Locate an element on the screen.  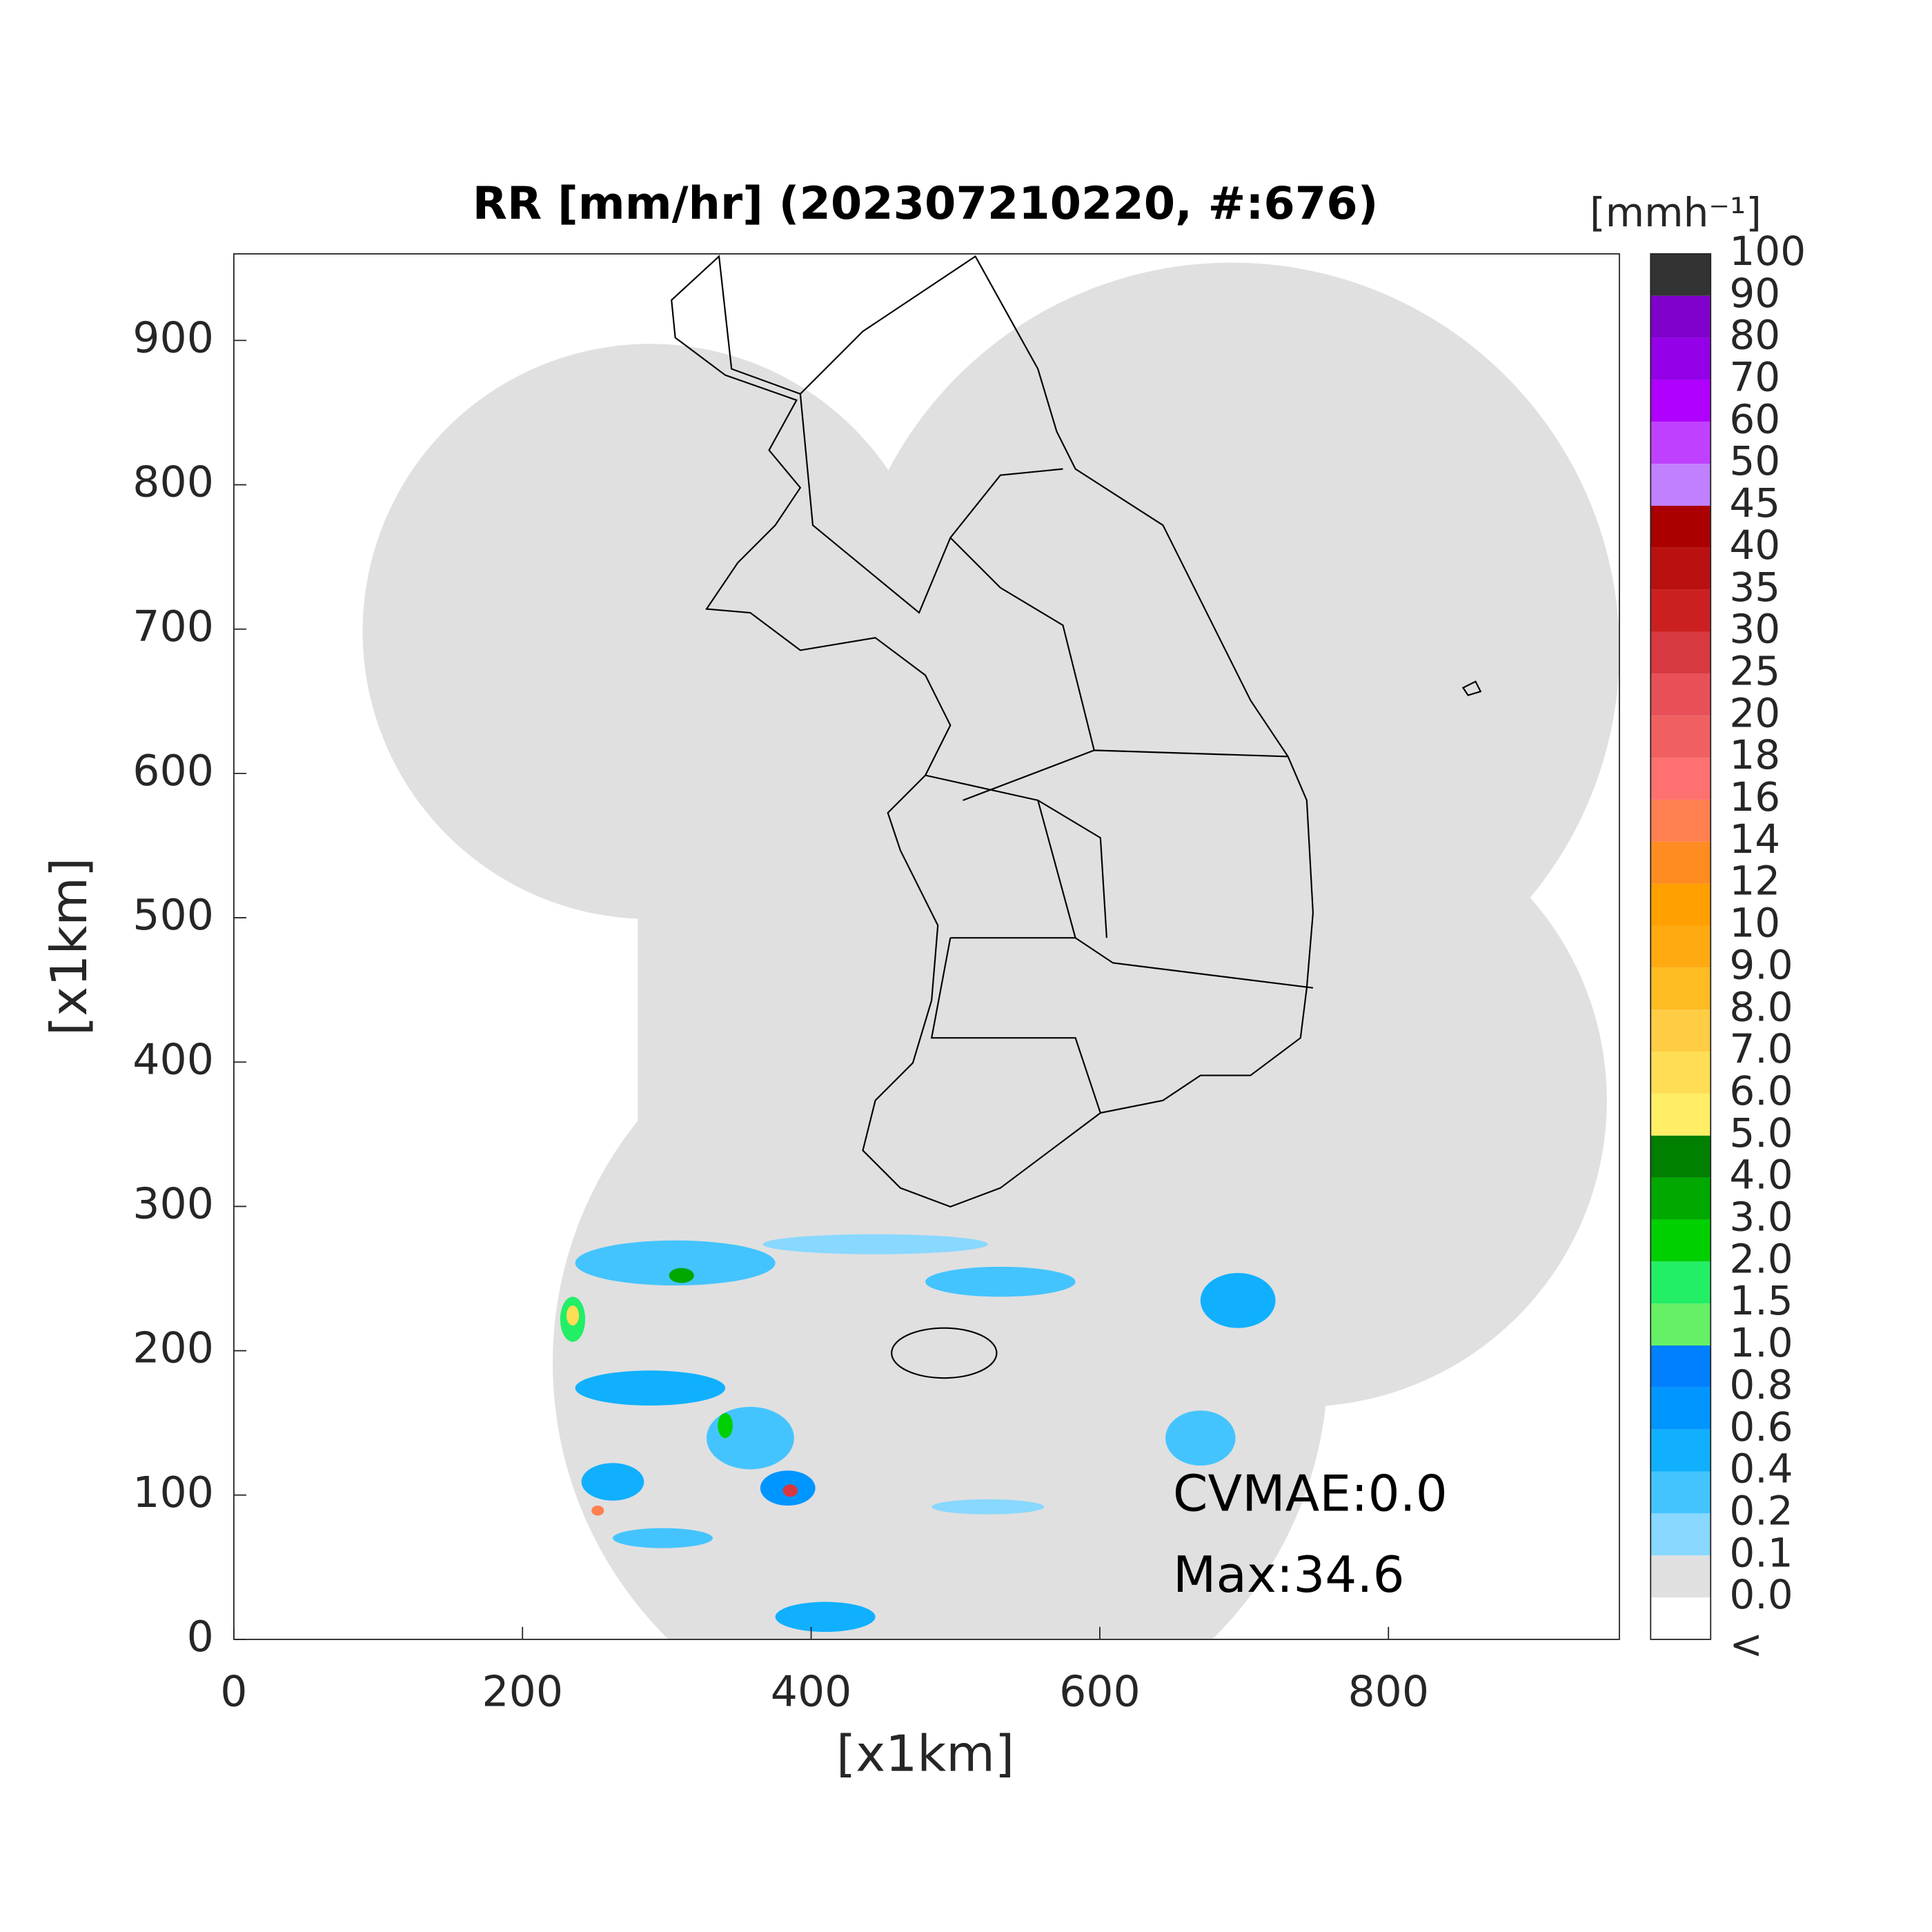
colorbar-unit: [mmh⁻¹] is located at coordinates (1676, 212).